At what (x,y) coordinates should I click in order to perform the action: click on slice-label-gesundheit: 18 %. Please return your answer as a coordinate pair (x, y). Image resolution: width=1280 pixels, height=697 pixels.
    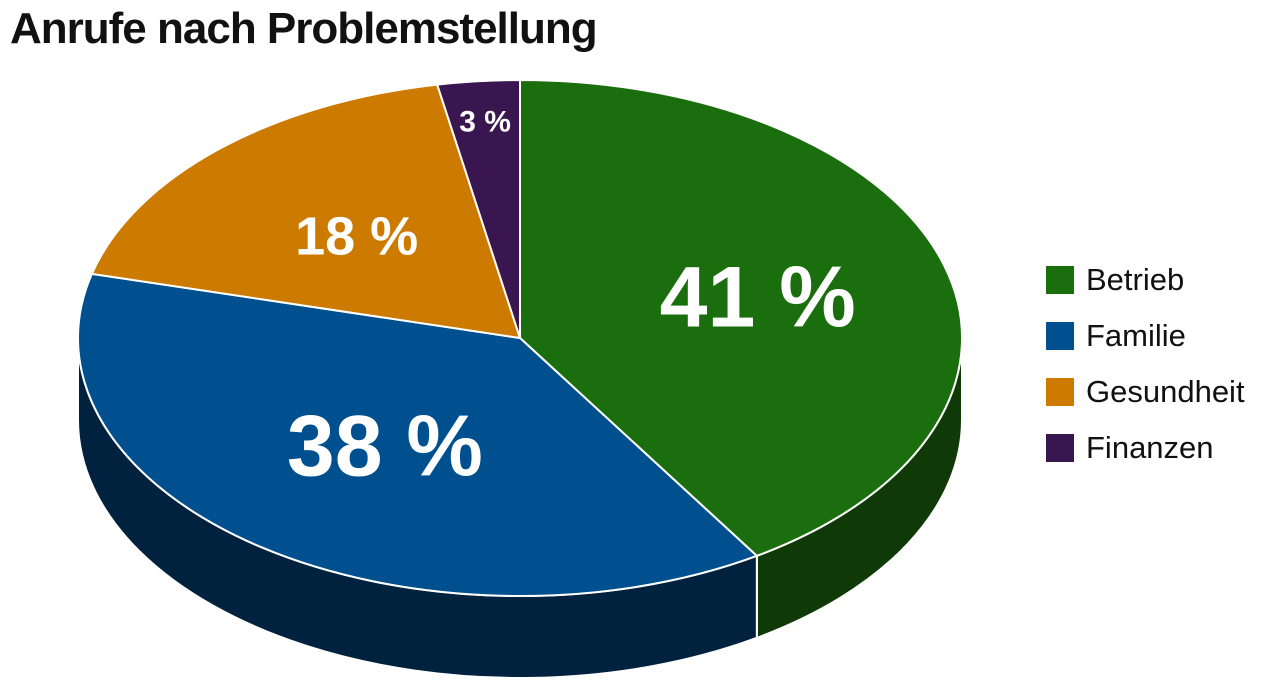
    Looking at the image, I should click on (356, 236).